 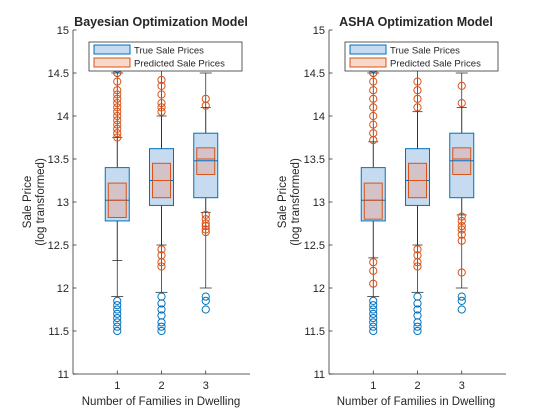 I want to click on x-tick-label: 3, so click(x=462, y=386).